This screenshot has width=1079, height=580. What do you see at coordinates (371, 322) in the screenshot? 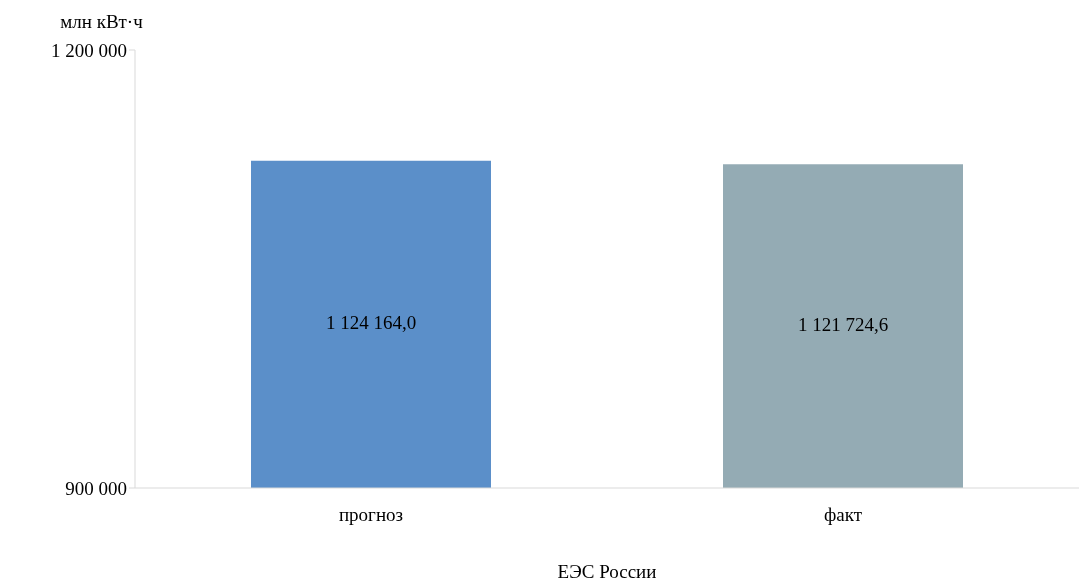
I see `data-label: 1 124 164,0` at bounding box center [371, 322].